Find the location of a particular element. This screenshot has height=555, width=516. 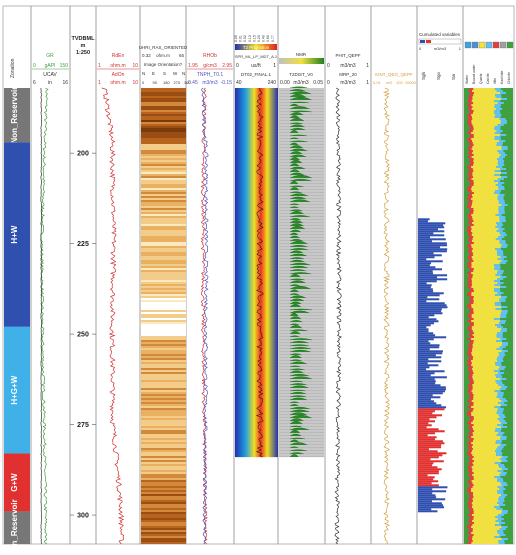

curve-ucav is located at coordinates (41, 316).